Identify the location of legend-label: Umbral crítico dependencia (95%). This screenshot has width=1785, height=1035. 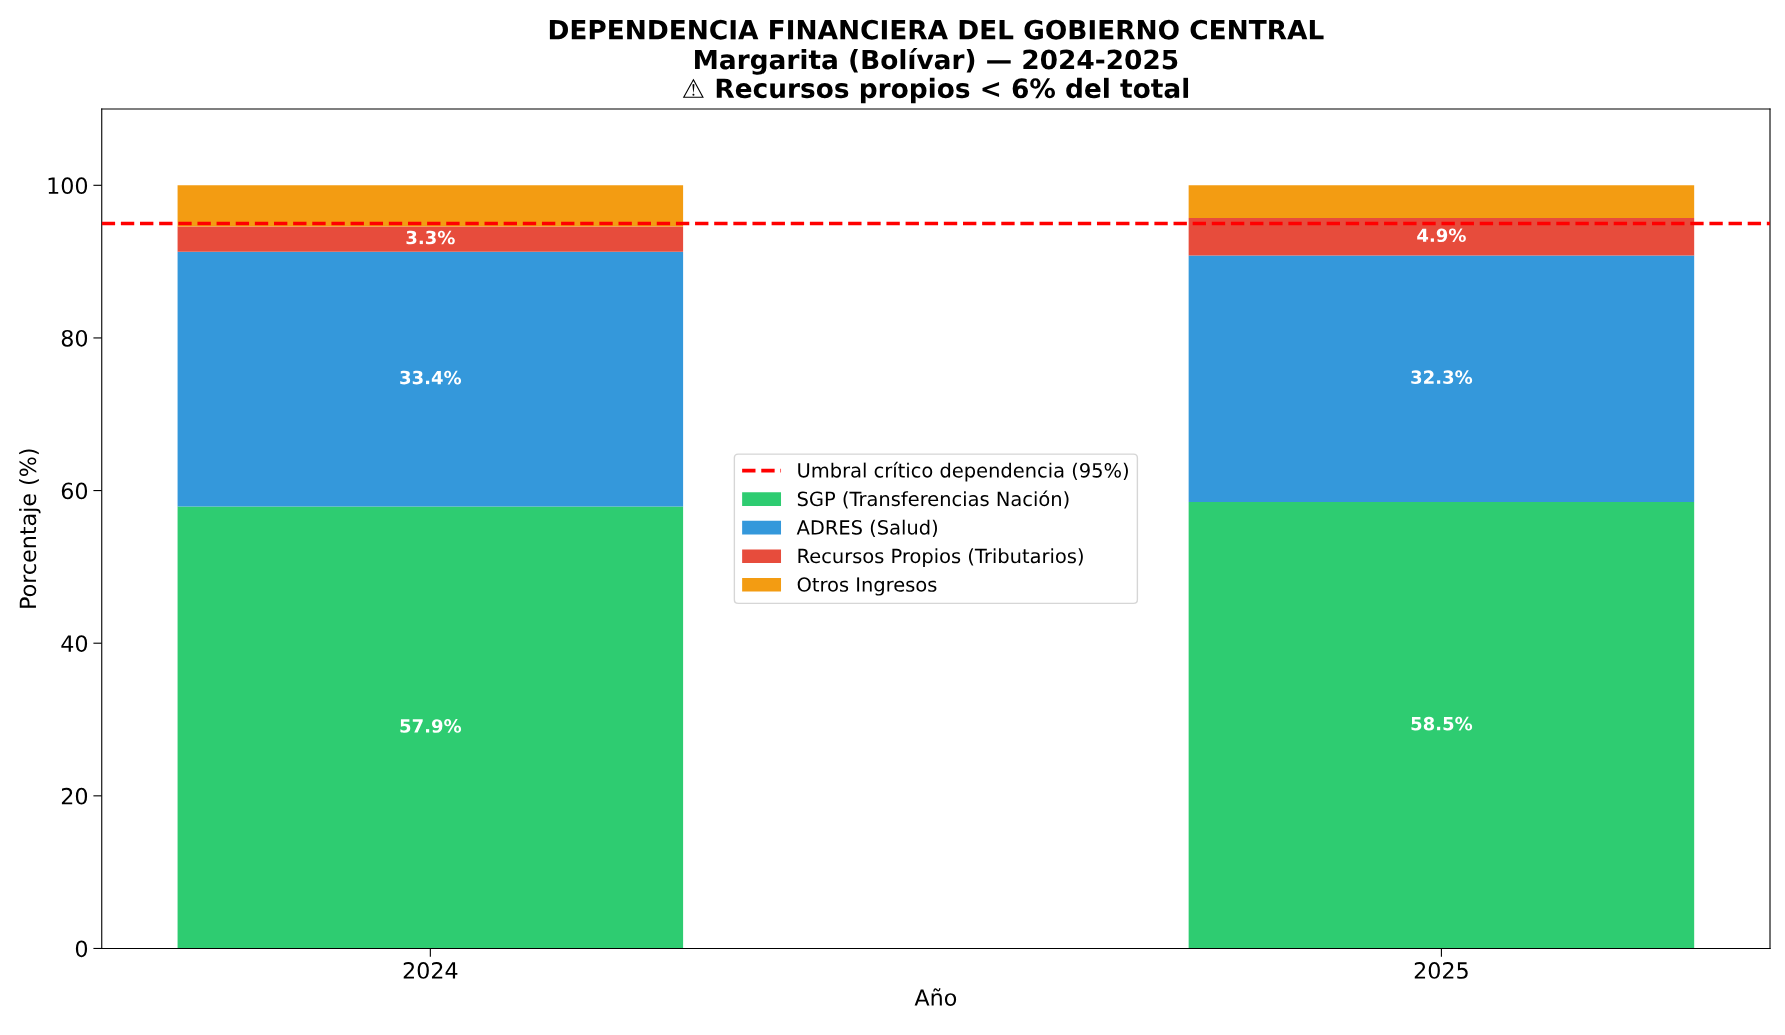
(963, 471).